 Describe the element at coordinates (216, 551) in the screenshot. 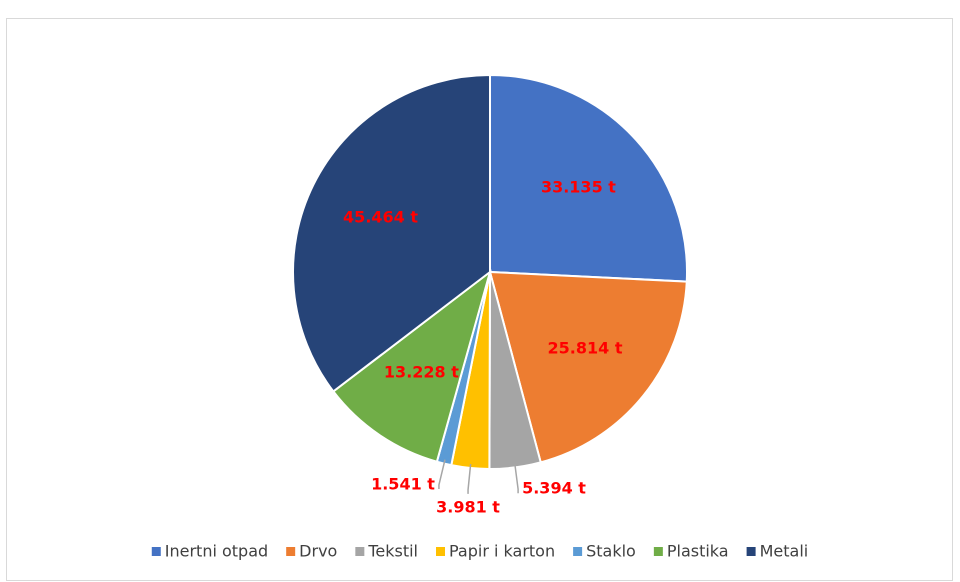

I see `legend-label: Inertni otpad` at that location.